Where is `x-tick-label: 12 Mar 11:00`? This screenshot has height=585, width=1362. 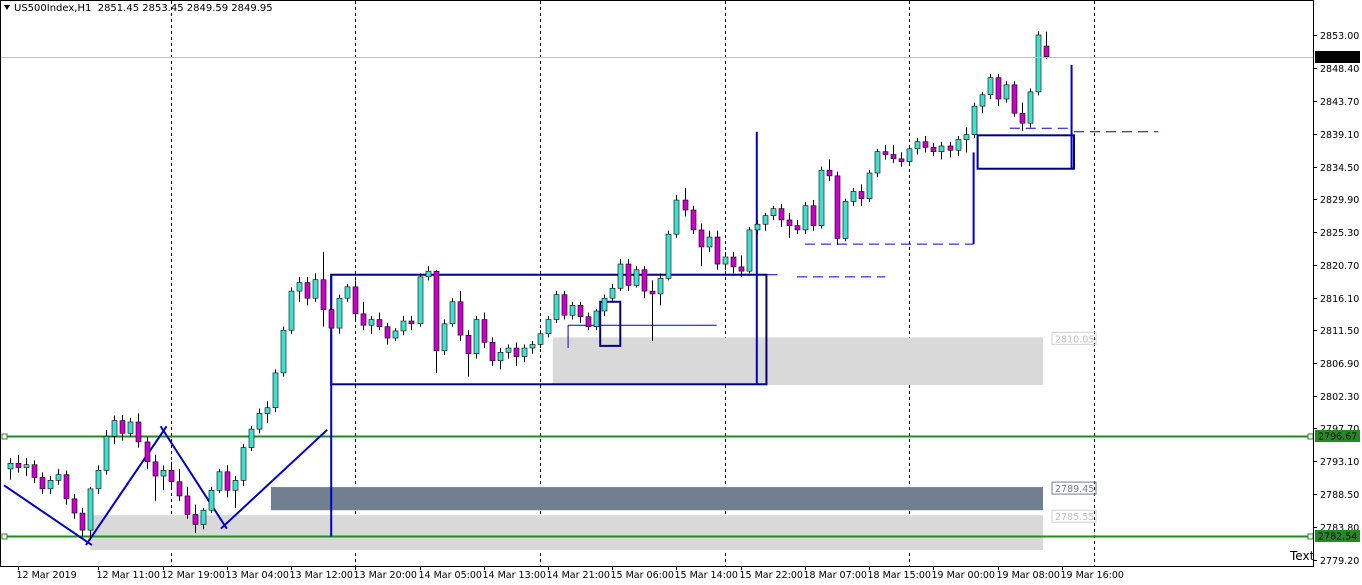 x-tick-label: 12 Mar 11:00 is located at coordinates (128, 575).